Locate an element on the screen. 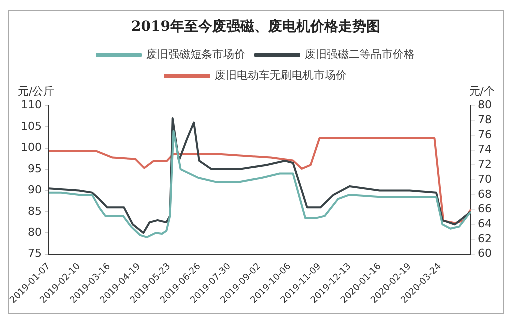  y-tick-label: 90 is located at coordinates (35, 190).